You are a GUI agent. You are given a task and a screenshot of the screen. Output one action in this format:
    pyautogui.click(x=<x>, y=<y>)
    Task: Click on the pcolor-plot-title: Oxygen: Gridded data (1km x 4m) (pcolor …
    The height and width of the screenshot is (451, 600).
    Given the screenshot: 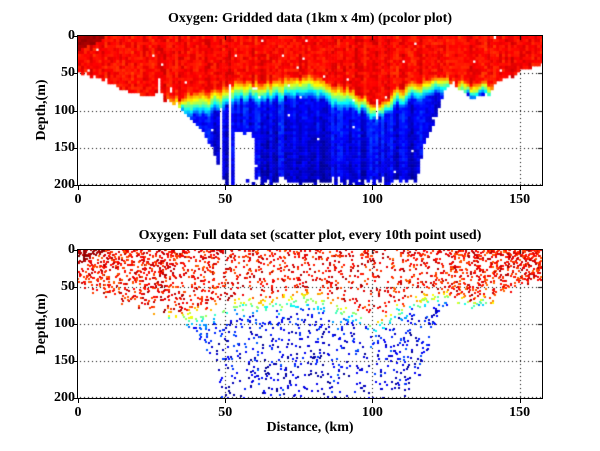 What is the action you would take?
    pyautogui.click(x=309, y=18)
    